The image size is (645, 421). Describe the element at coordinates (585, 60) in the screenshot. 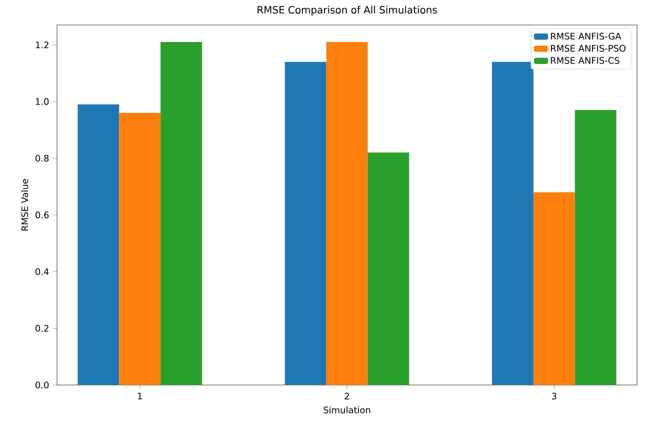

I see `legend-label: RMSE ANFIS-CS` at that location.